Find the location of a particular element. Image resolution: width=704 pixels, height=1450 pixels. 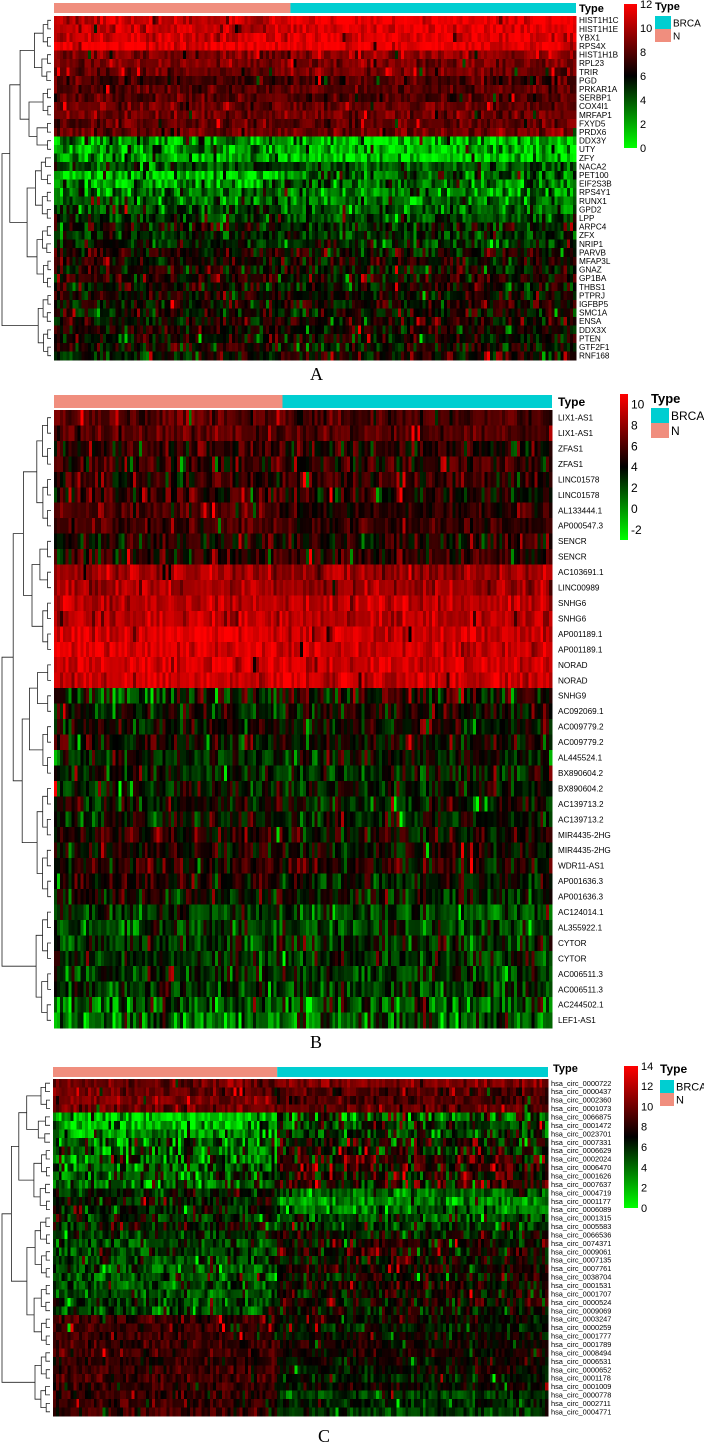

annotation-normal-segment is located at coordinates (172, 8).